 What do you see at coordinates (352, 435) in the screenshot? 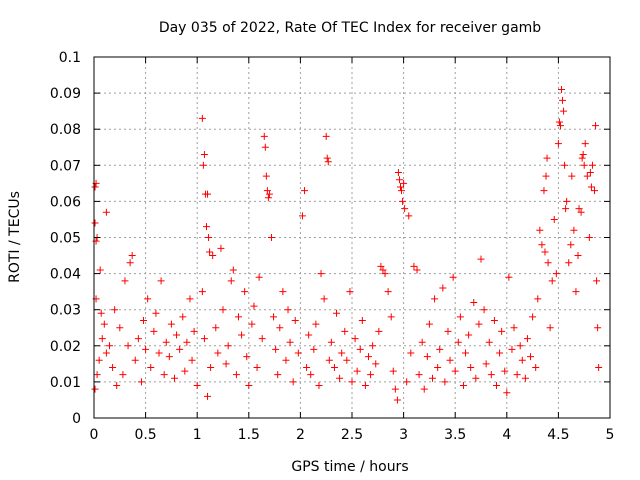
I see `x-tick-labels: 0 0.5 1 1.5 2 2.5 3 3.5 4 4.5 5` at bounding box center [352, 435].